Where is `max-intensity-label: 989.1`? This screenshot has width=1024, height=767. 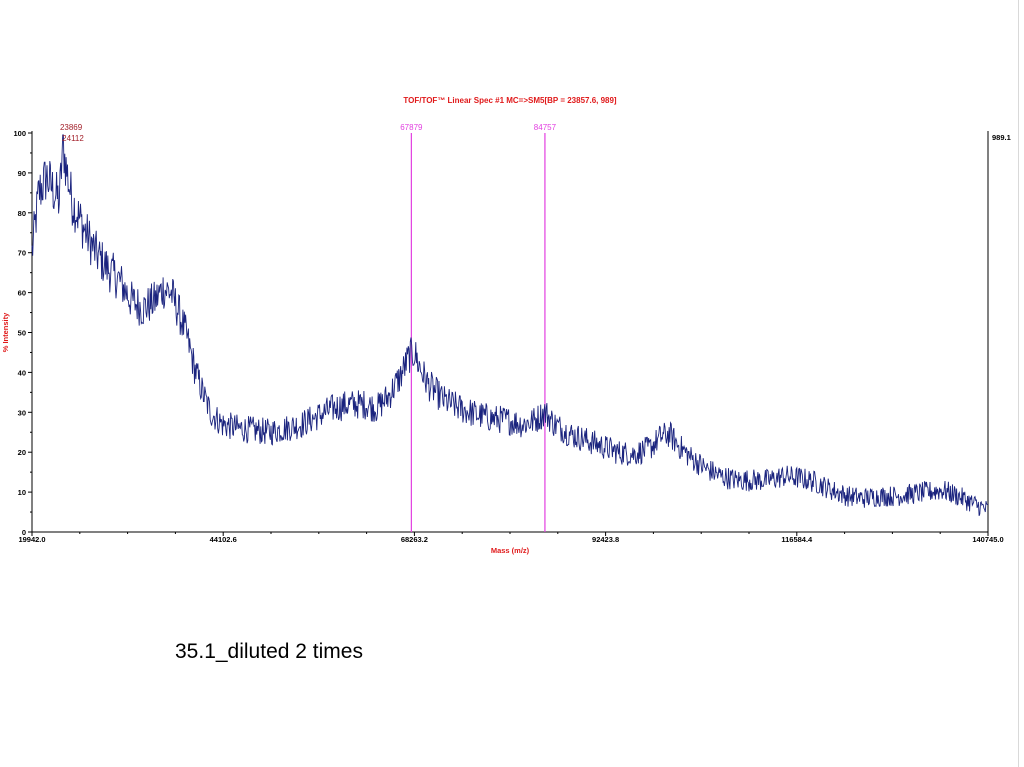
max-intensity-label: 989.1 is located at coordinates (1001, 137).